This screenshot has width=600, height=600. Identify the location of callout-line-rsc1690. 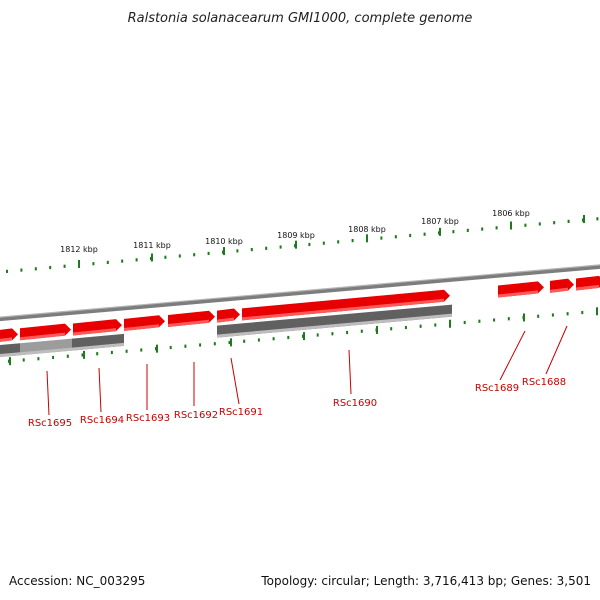
(350, 372).